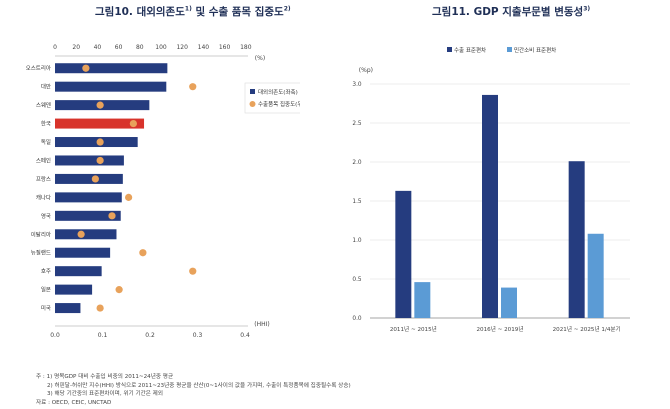  Describe the element at coordinates (161, 47) in the screenshot. I see `top-axis-tick-label: 100` at that location.